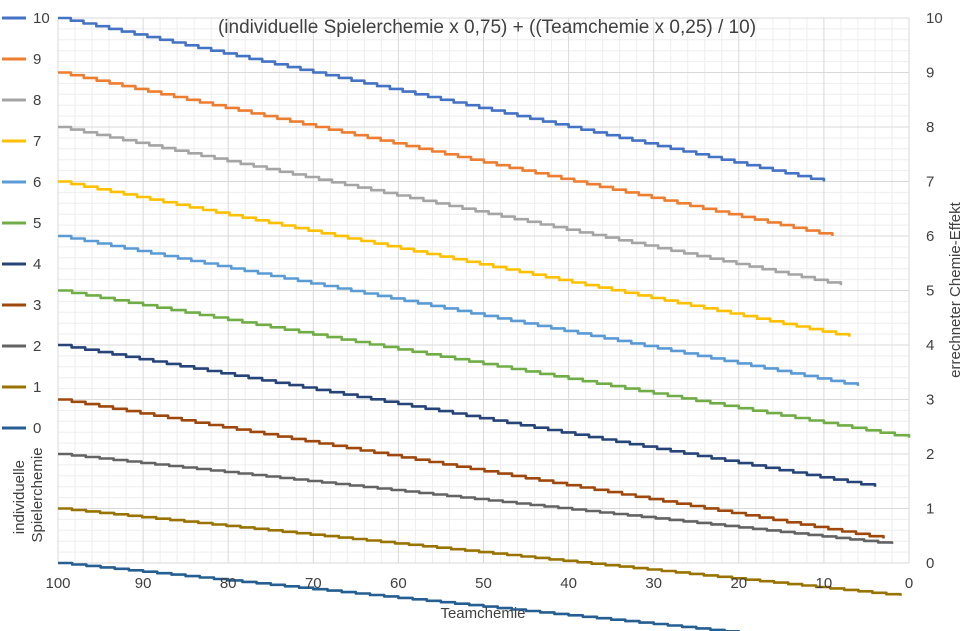 This screenshot has height=631, width=976. What do you see at coordinates (143, 583) in the screenshot?
I see `x-tick-label: 90` at bounding box center [143, 583].